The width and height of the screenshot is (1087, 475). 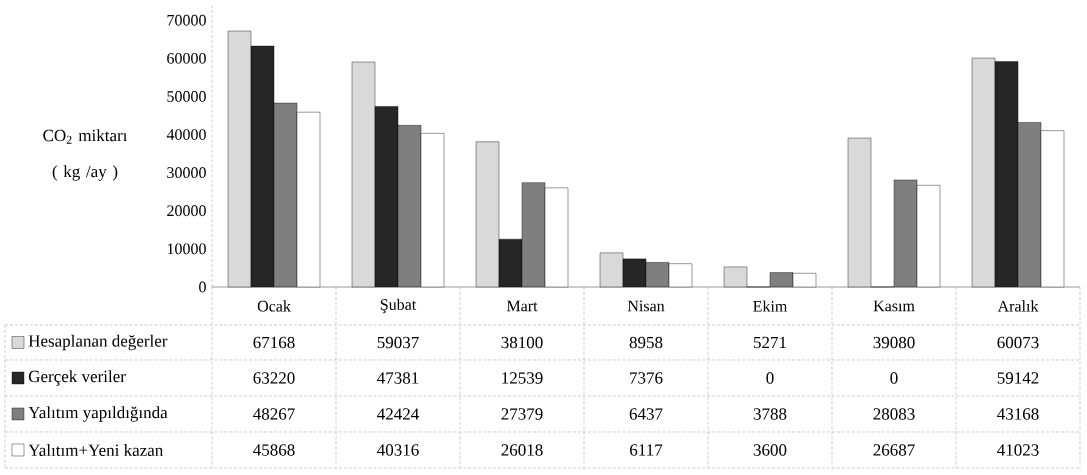 I want to click on data-label: 6117, so click(x=646, y=450).